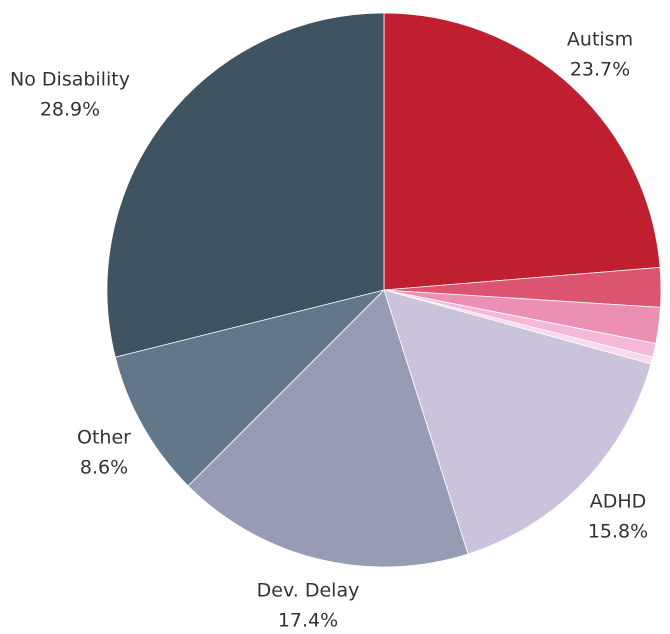 The image size is (670, 634). Describe the element at coordinates (600, 70) in the screenshot. I see `slice-value-label: 23.7%` at that location.